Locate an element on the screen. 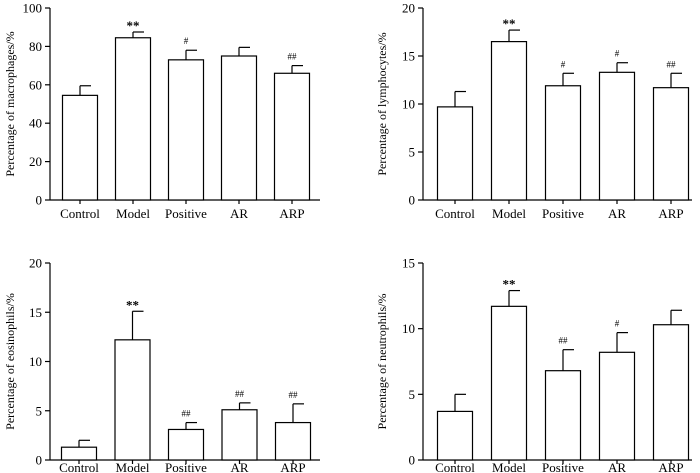 Image resolution: width=700 pixels, height=473 pixels. y-tick-label: 100 is located at coordinates (33, 8).